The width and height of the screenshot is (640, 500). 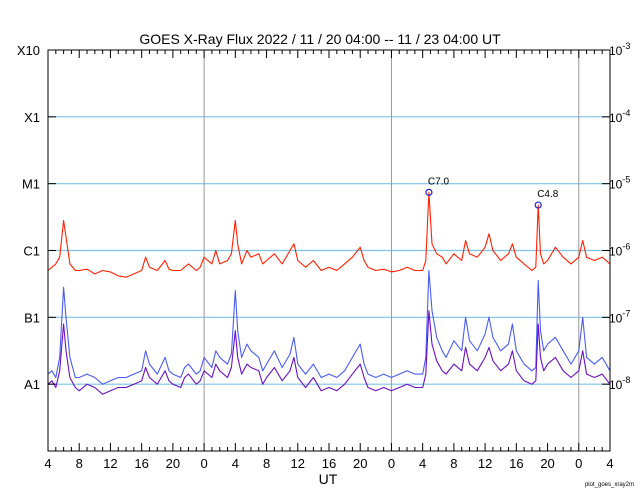 I want to click on right-axis-label: 10⁻⁷, so click(x=619, y=316).